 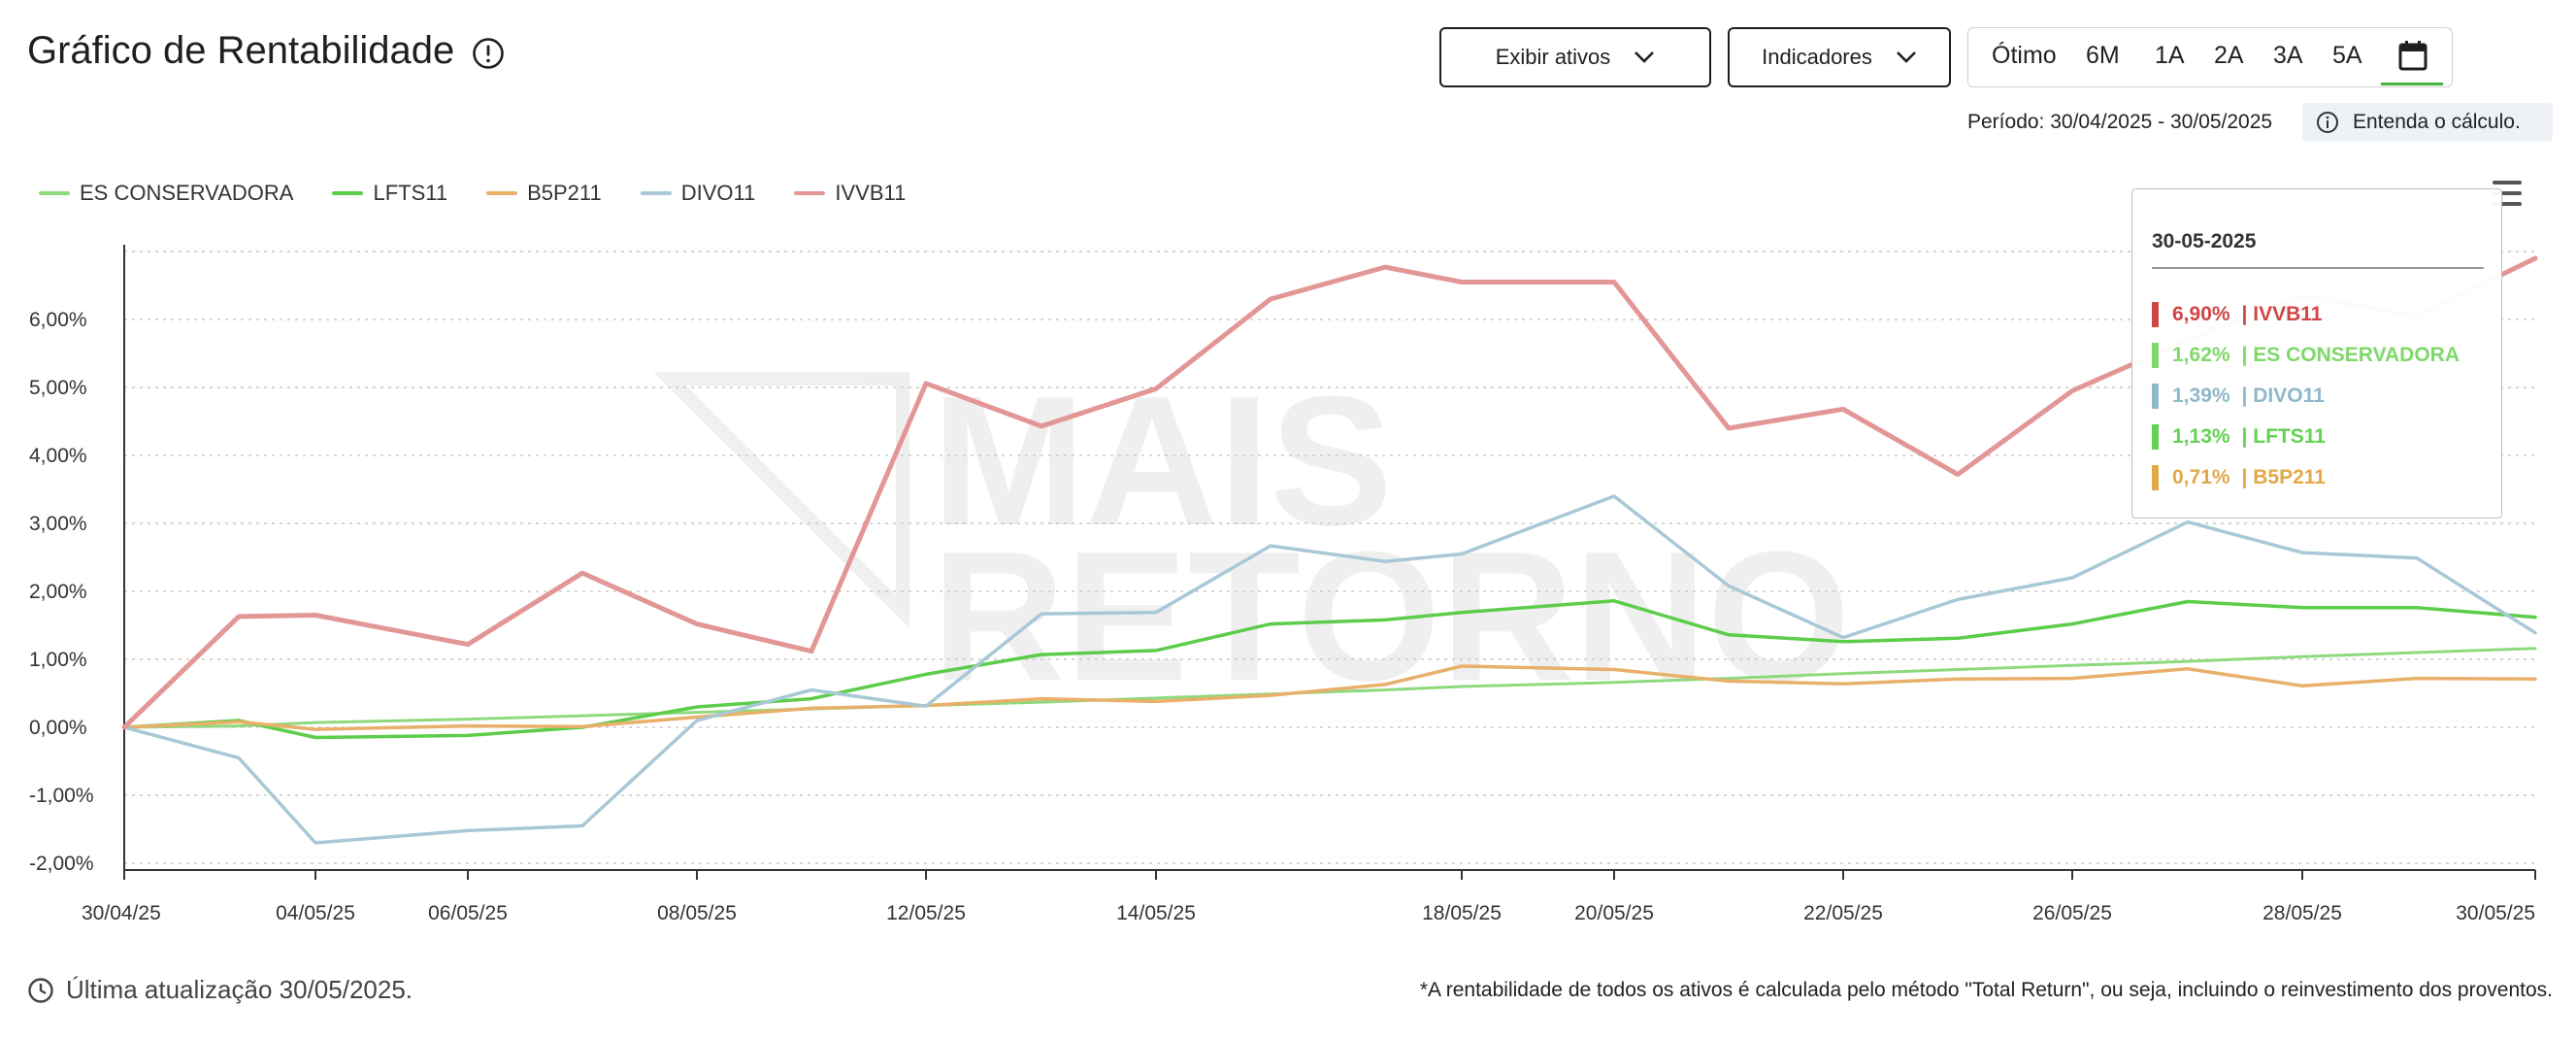 What do you see at coordinates (58, 660) in the screenshot?
I see `y-tick-label: 1,00%` at bounding box center [58, 660].